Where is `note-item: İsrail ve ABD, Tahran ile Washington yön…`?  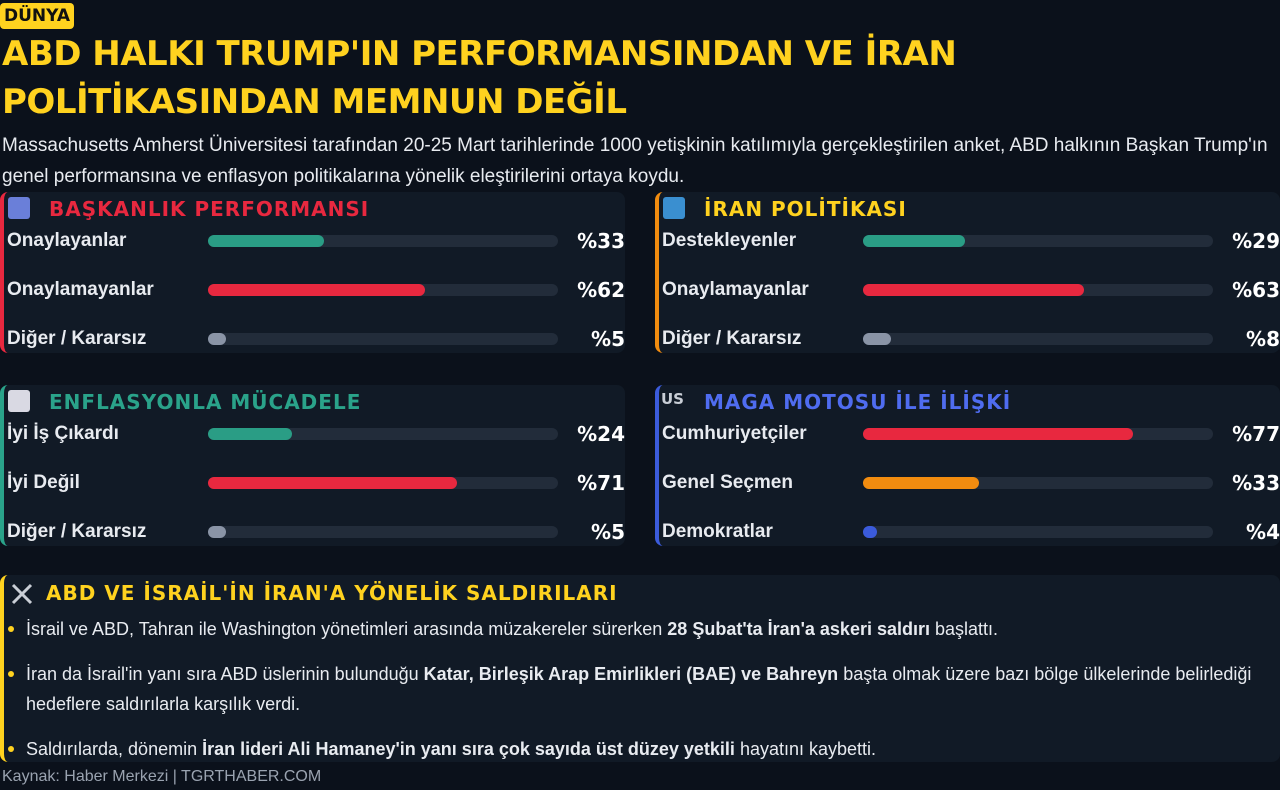 note-item: İsrail ve ABD, Tahran ile Washington yön… is located at coordinates (646, 629).